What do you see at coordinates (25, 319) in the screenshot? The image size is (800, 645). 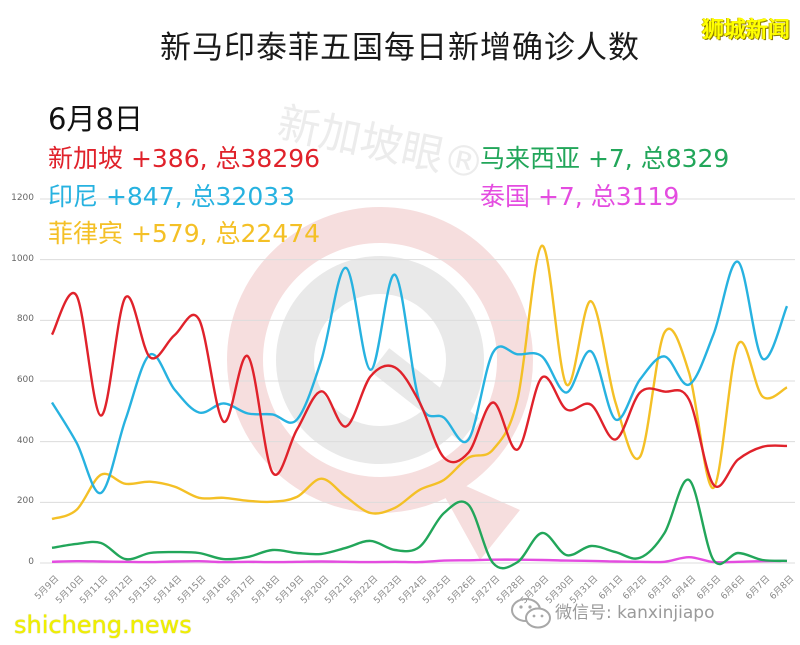 I see `y-tick-label: 800` at bounding box center [25, 319].